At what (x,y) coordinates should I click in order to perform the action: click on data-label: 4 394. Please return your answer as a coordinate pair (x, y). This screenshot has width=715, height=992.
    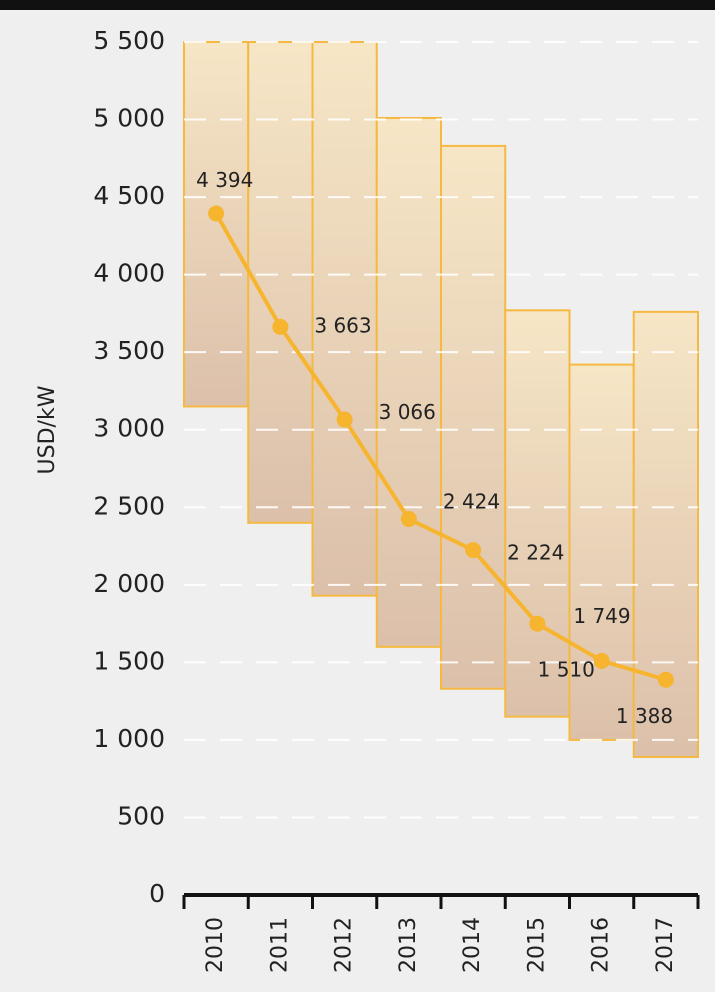
    Looking at the image, I should click on (224, 180).